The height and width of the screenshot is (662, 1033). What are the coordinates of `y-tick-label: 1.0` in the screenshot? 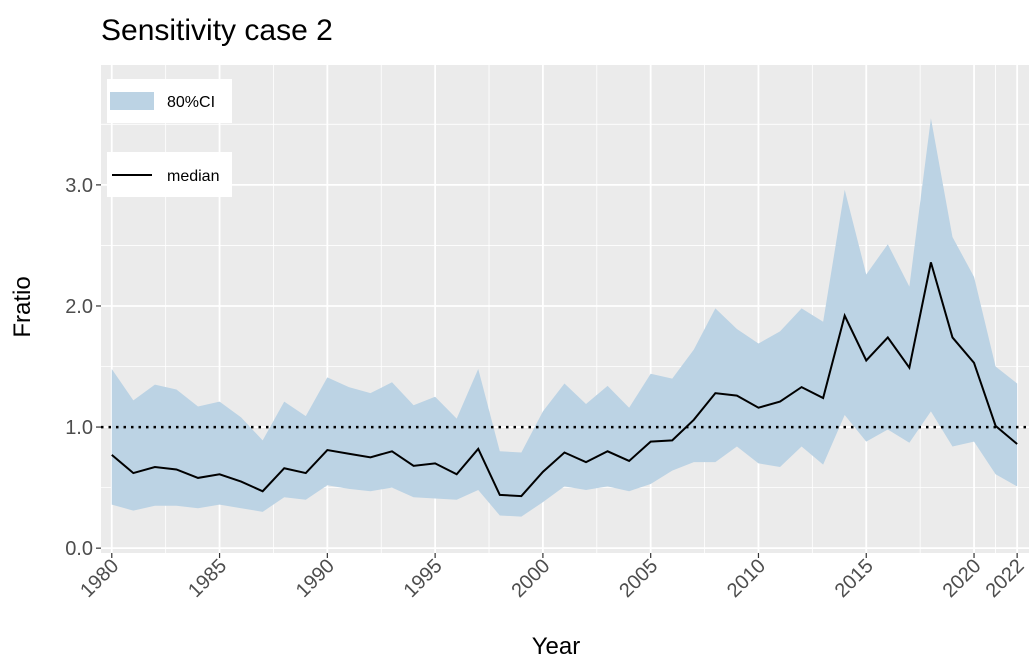 It's located at (79, 428).